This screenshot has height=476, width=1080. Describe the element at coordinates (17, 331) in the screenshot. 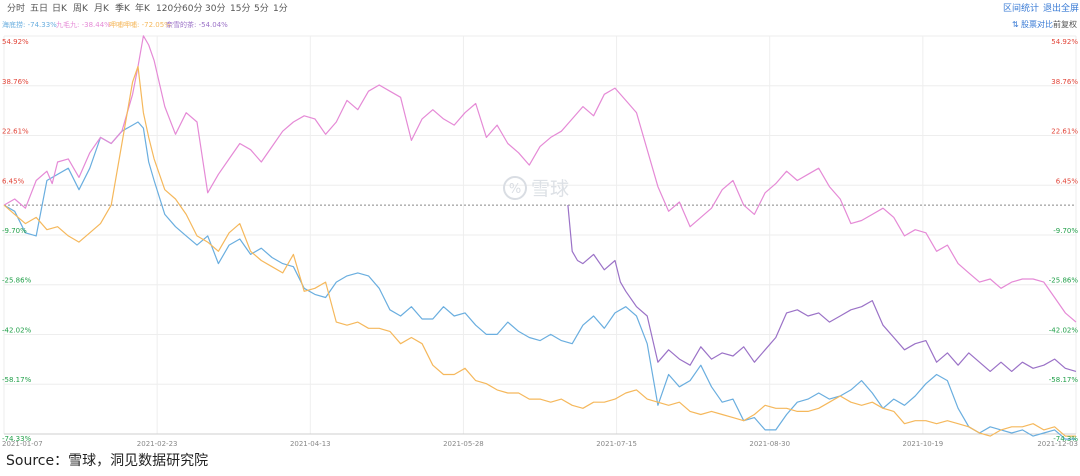

I see `y-tick-label-left: -42.02%` at that location.